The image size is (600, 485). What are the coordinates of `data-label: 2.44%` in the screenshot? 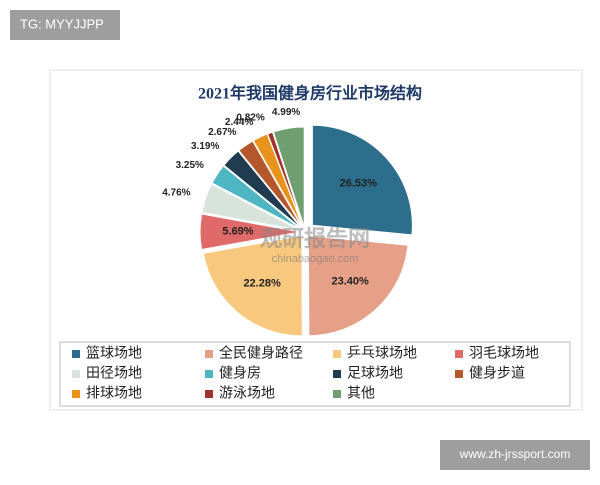 It's located at (239, 122).